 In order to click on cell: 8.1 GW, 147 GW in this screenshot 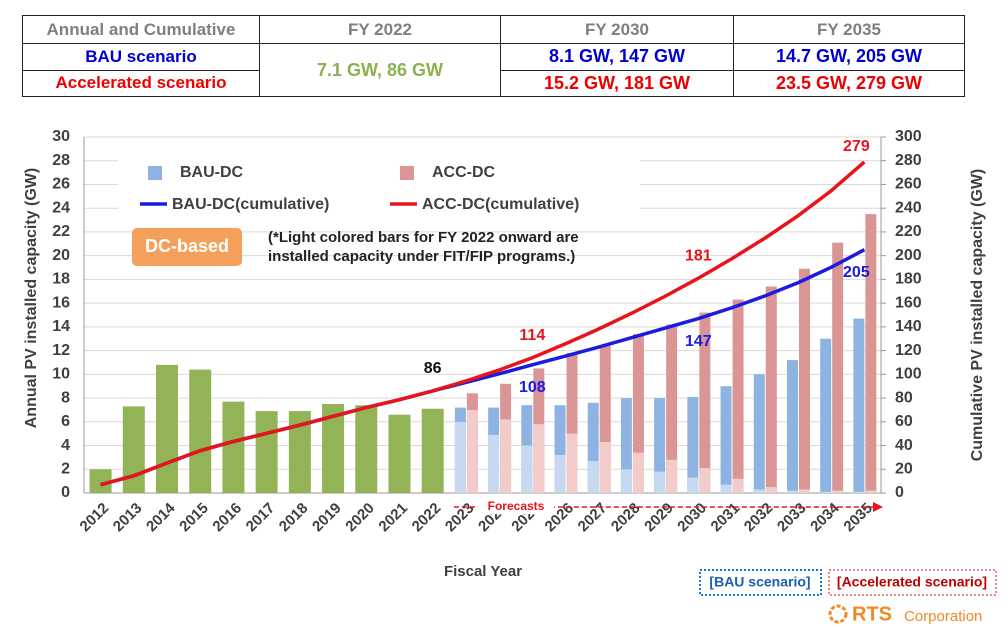, I will do `click(617, 57)`.